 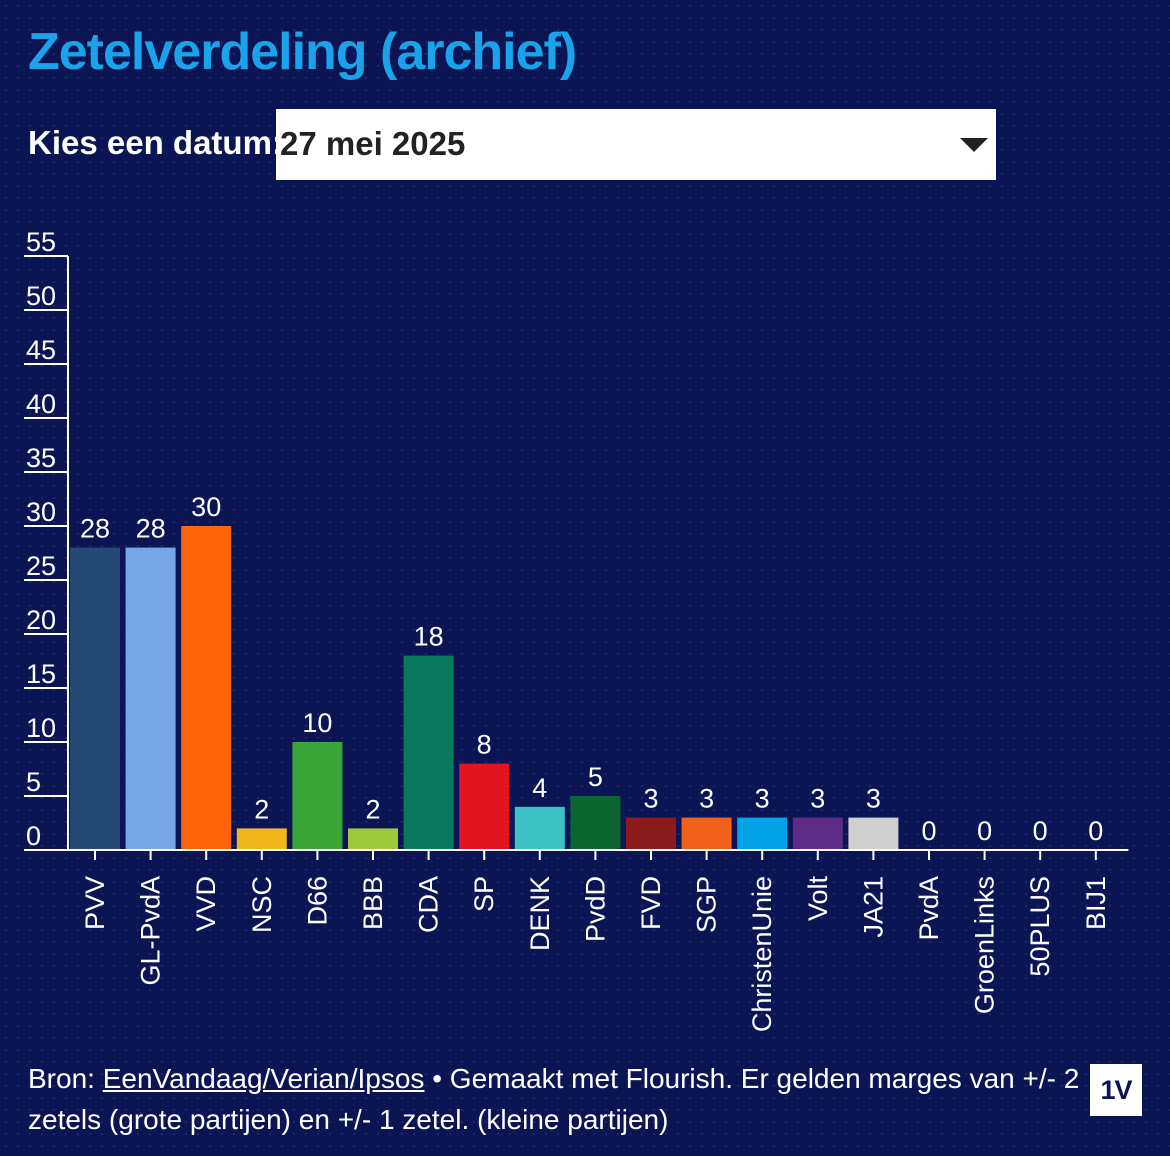 I want to click on chevron-down-icon, so click(x=974, y=145).